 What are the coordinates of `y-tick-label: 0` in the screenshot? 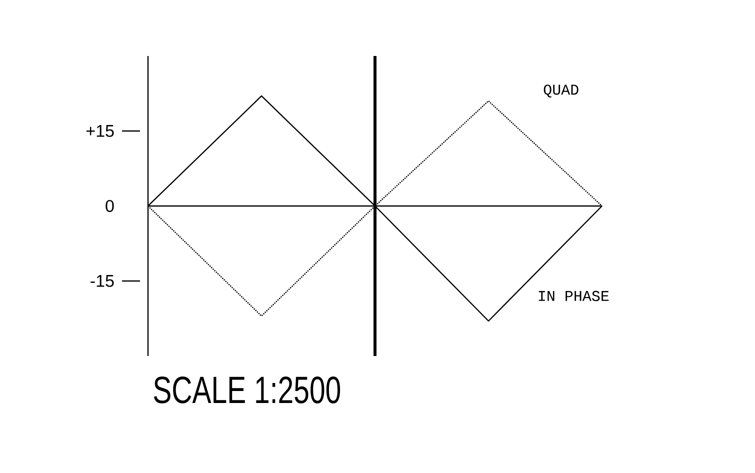 It's located at (110, 206).